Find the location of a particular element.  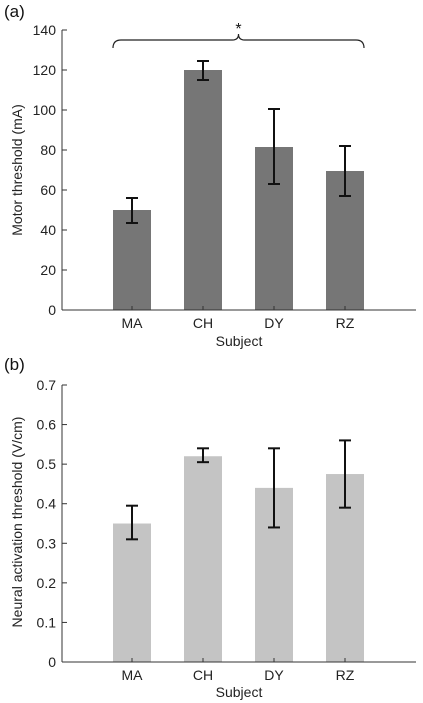

panel-b-y-axis-label: Neural activation threshold (V/cm) is located at coordinates (17, 522).